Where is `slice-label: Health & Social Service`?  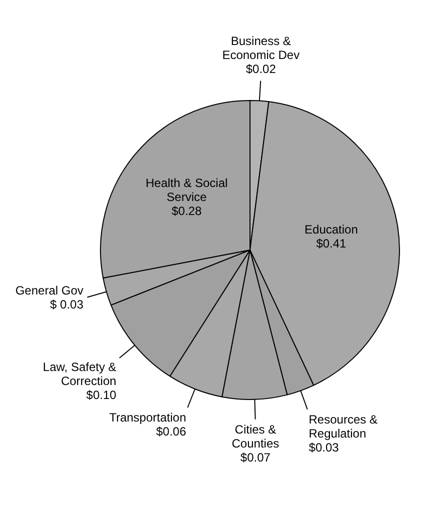
slice-label: Health & Social Service is located at coordinates (187, 190).